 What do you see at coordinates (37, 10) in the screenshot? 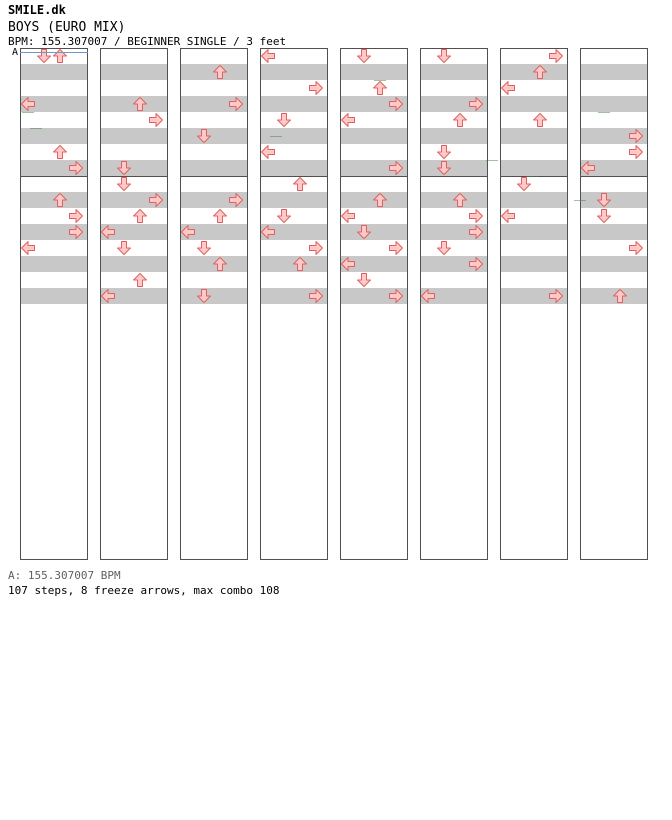
I see `site-title: SMILE.dk` at bounding box center [37, 10].